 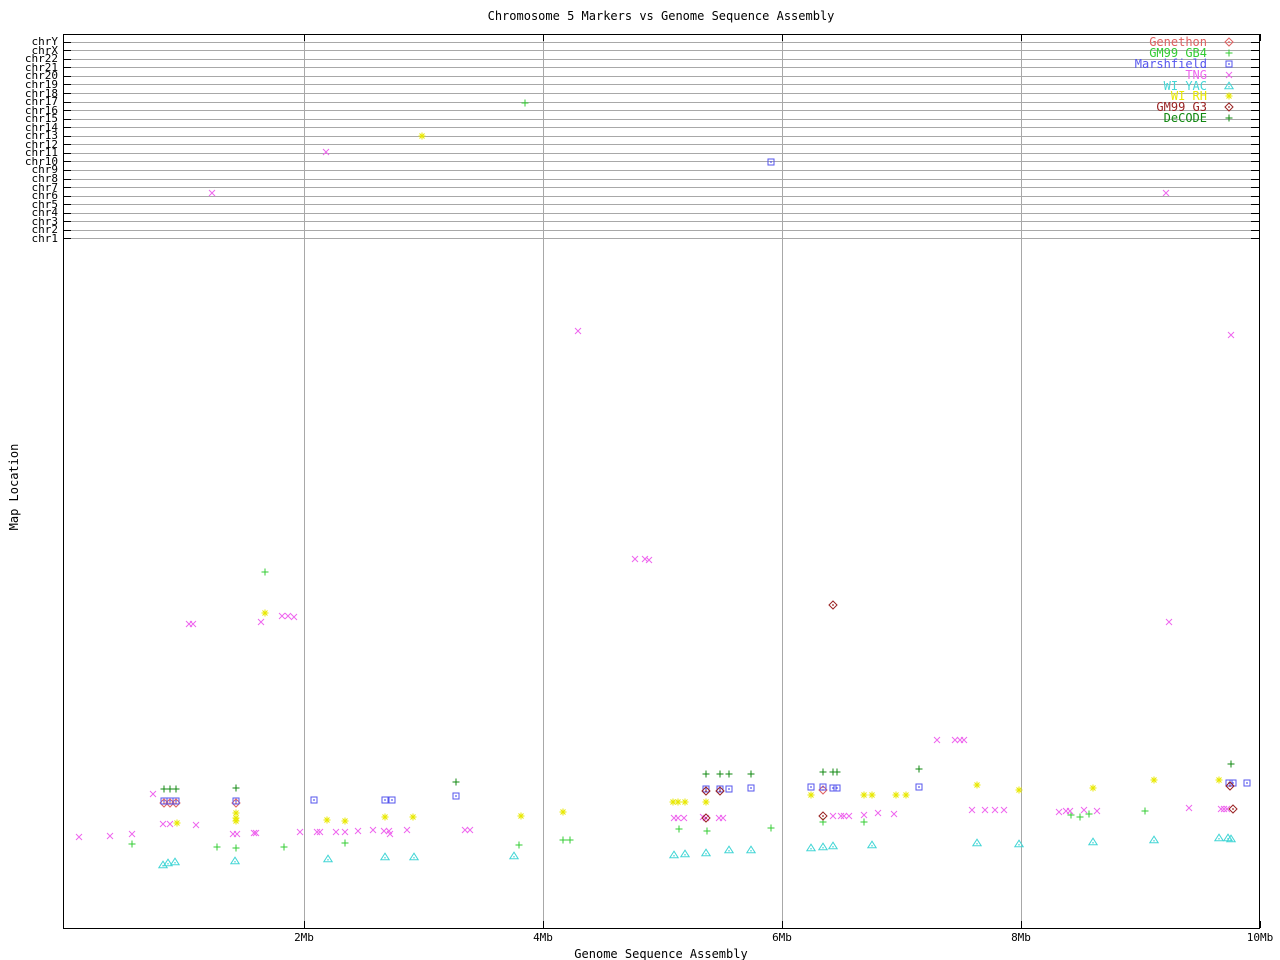 What do you see at coordinates (41, 67) in the screenshot?
I see `ytick-label-chr21: chr21` at bounding box center [41, 67].